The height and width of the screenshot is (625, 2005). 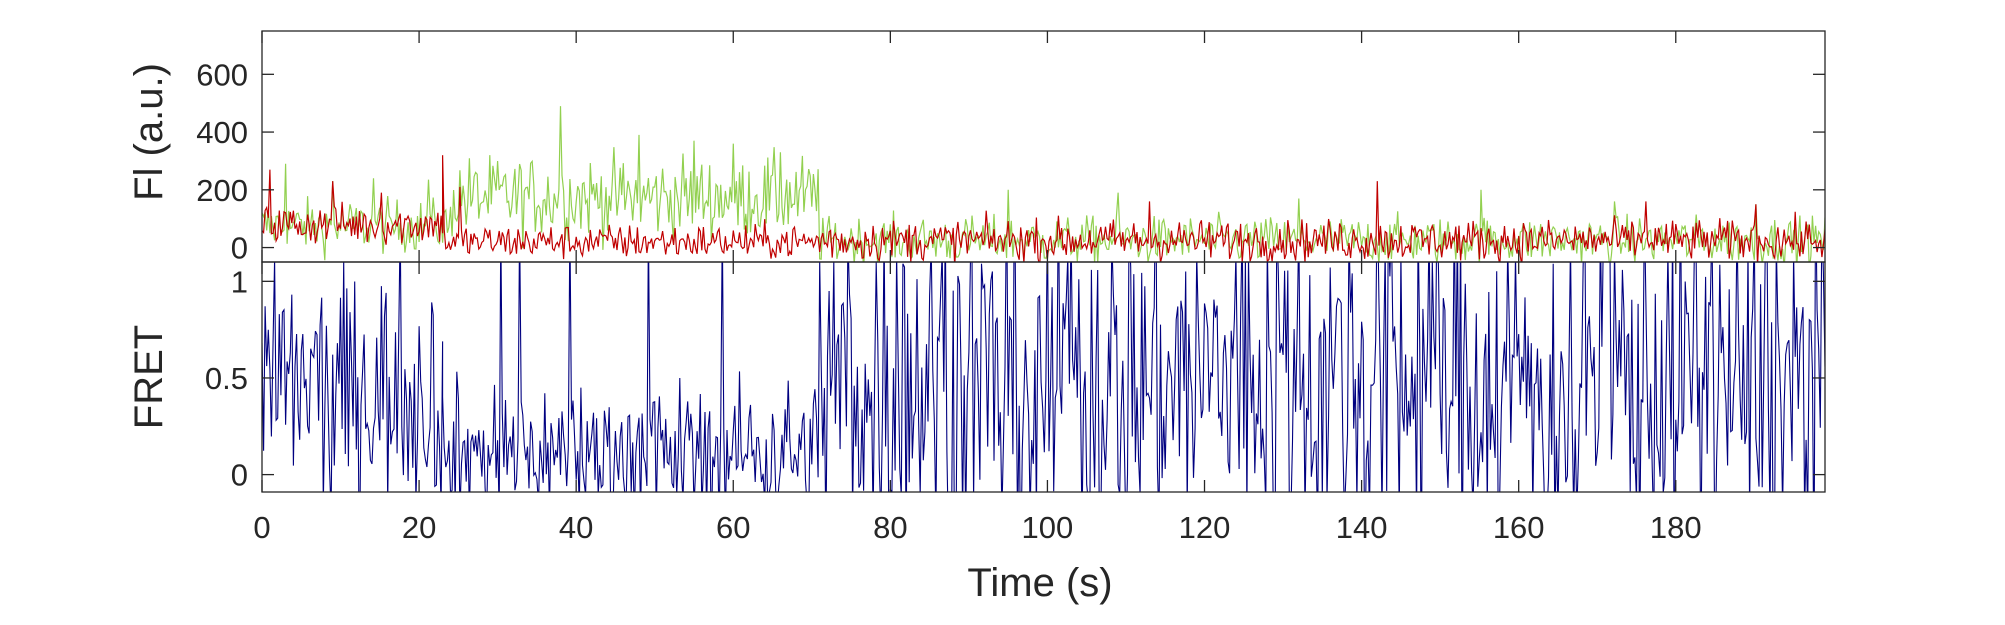 I want to click on fret-ytick-label: 0, so click(x=239, y=475).